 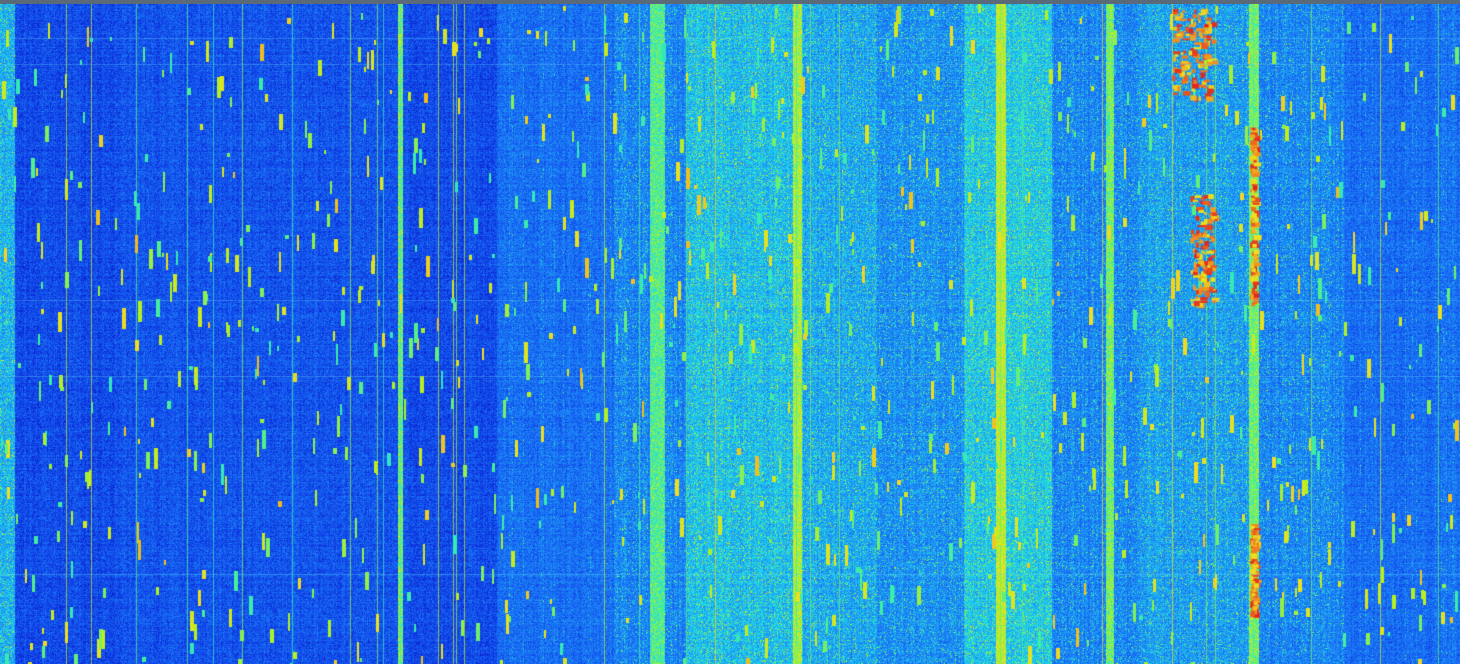 What do you see at coordinates (730, 2) in the screenshot?
I see `window-top-border` at bounding box center [730, 2].